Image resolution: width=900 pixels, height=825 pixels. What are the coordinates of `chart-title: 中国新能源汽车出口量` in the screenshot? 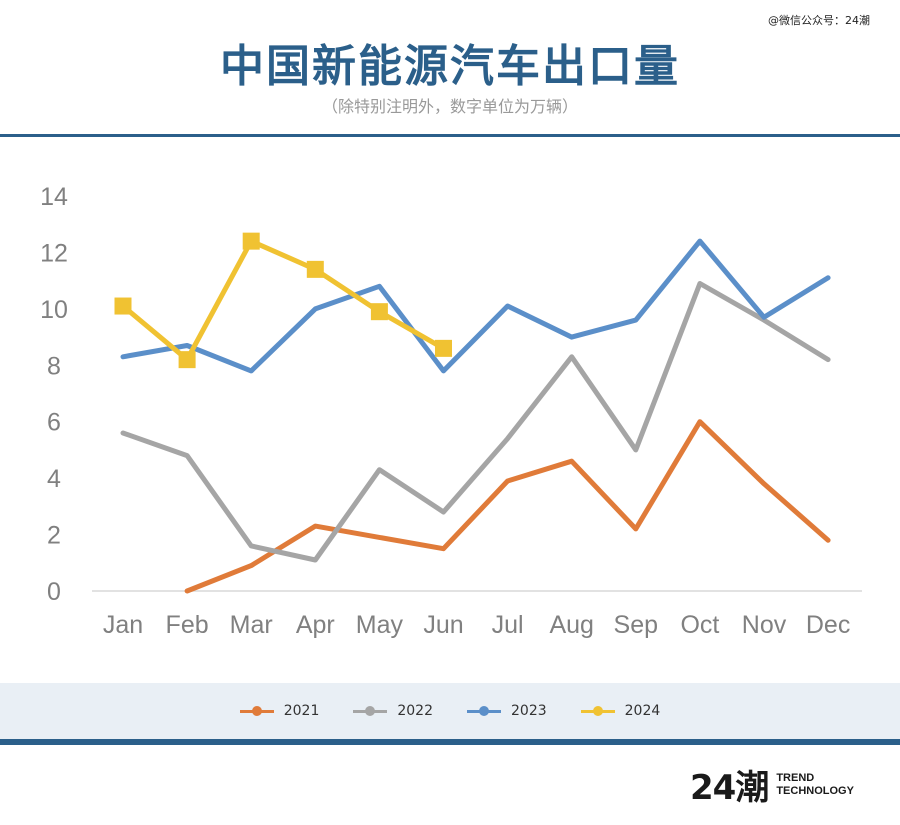 It's located at (450, 66).